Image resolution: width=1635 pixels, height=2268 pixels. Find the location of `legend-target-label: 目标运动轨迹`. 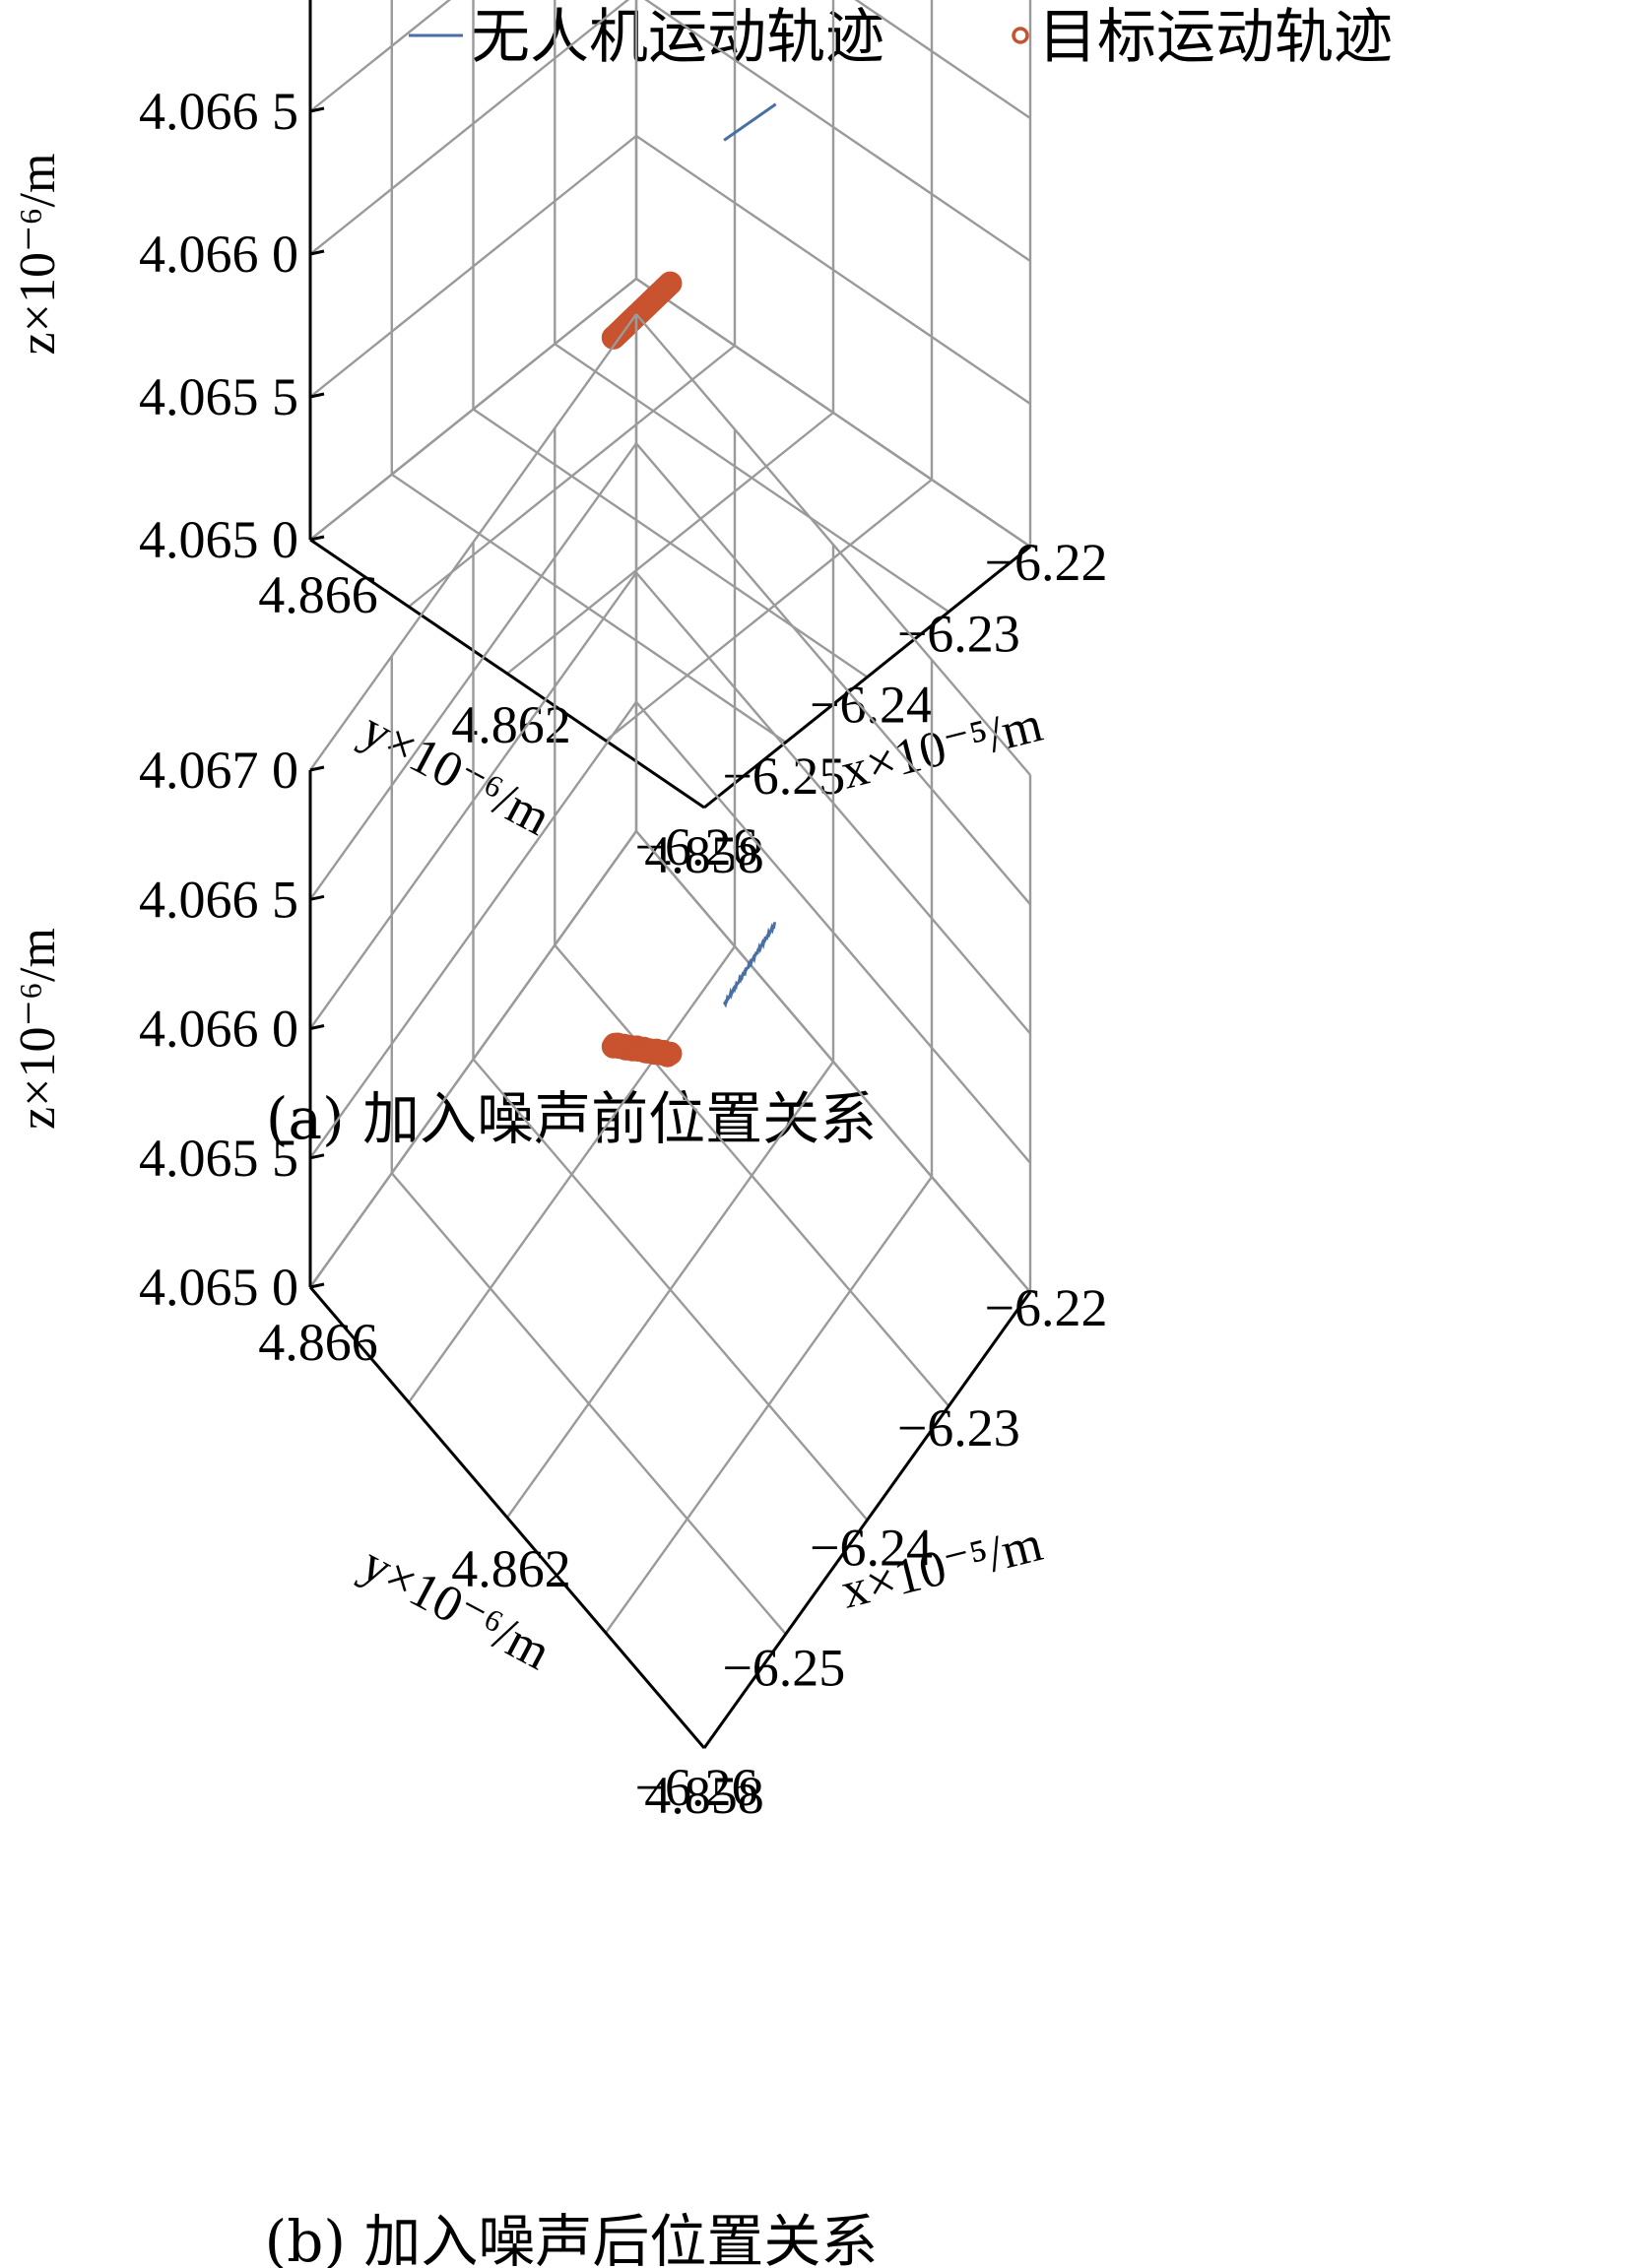

legend-target-label: 目标运动轨迹 is located at coordinates (1215, 38).